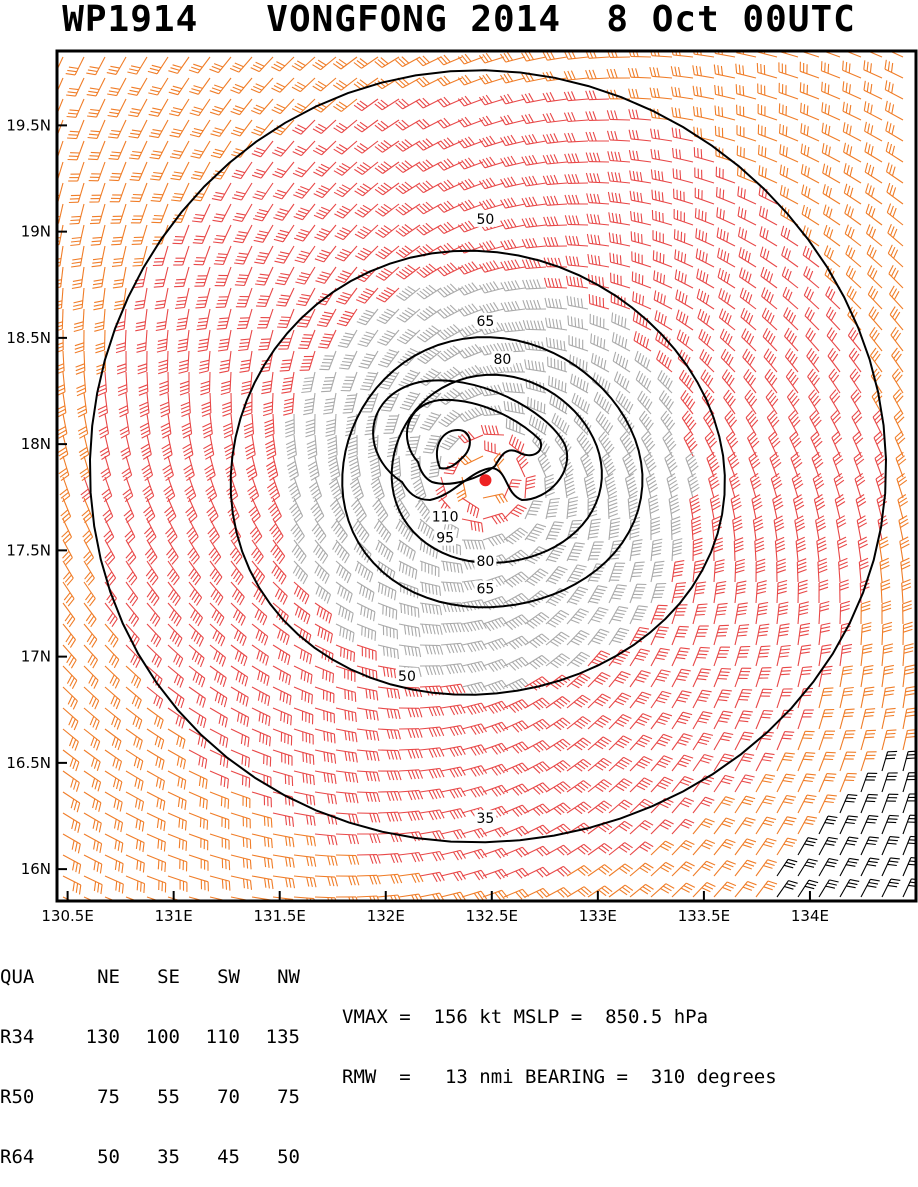 The image size is (918, 1187). I want to click on y-tick-label: 17.5N, so click(28, 550).